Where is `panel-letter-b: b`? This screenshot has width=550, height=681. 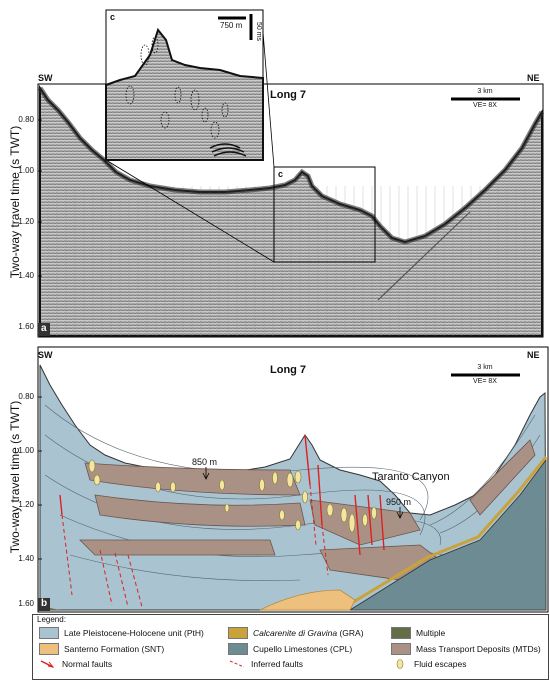 panel-letter-b: b is located at coordinates (44, 603).